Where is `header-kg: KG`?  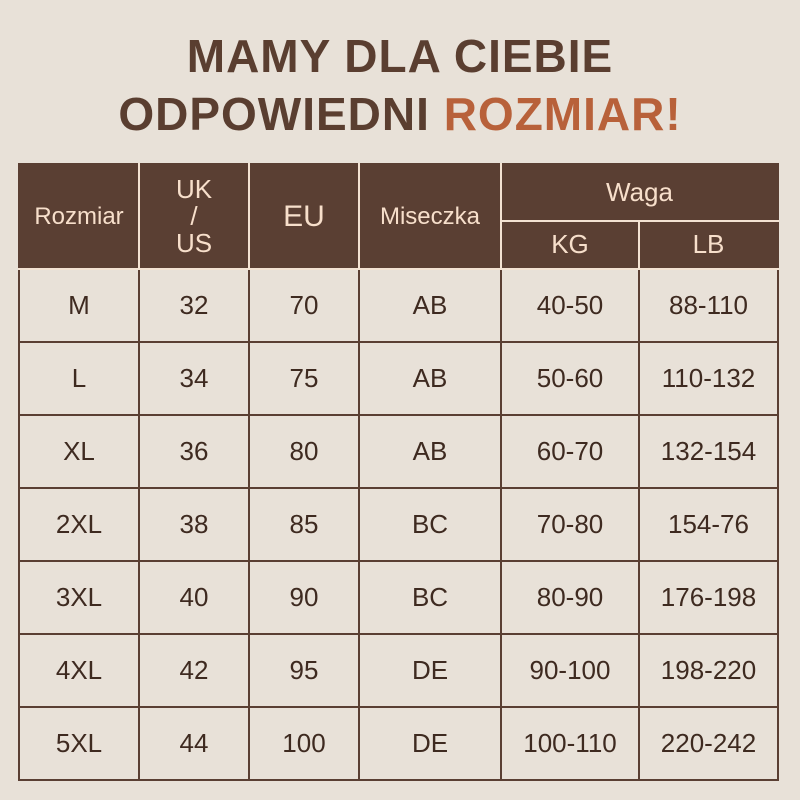
header-kg: KG is located at coordinates (570, 245).